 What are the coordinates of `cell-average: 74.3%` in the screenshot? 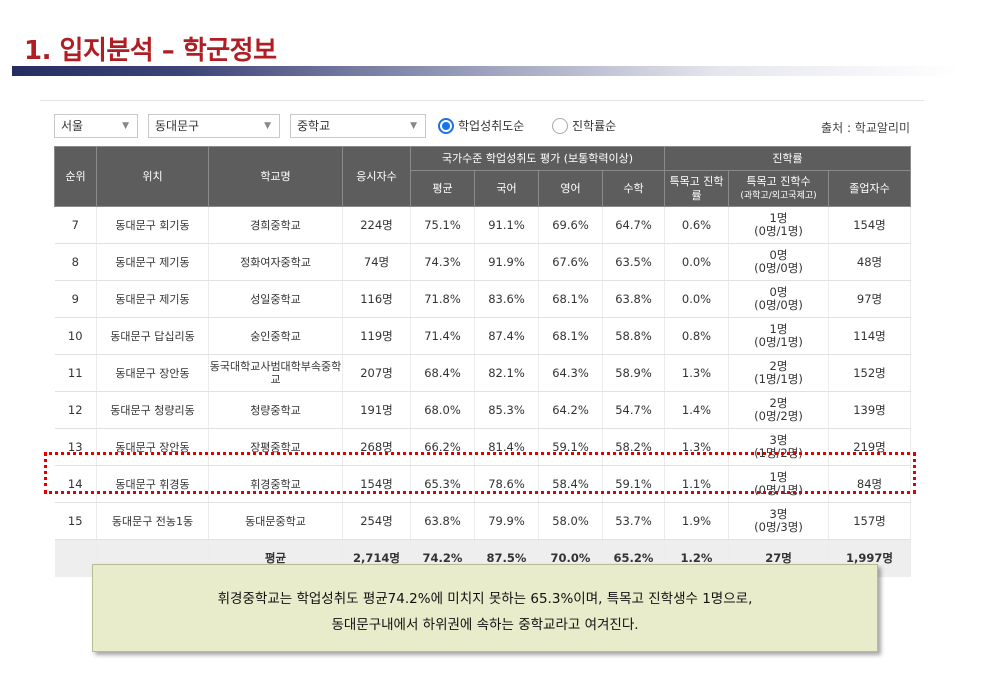 It's located at (442, 262).